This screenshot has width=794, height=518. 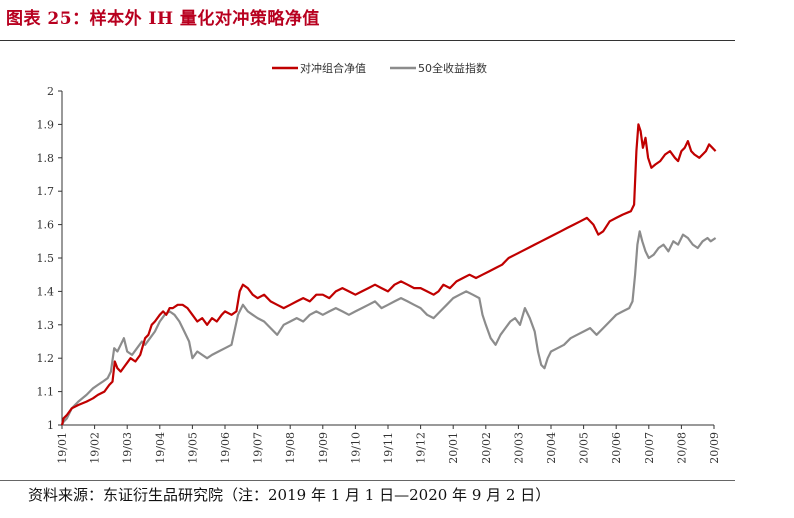 I want to click on y-tick-label: 1.3, so click(x=46, y=325).